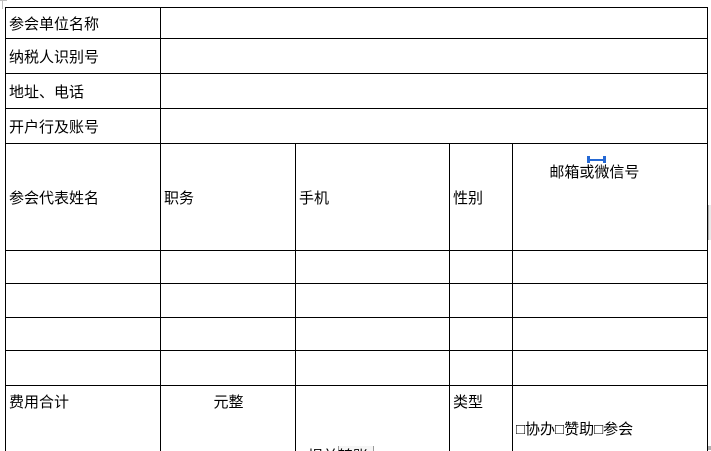 The height and width of the screenshot is (451, 711). What do you see at coordinates (434, 126) in the screenshot?
I see `bank-account-input-cell` at bounding box center [434, 126].